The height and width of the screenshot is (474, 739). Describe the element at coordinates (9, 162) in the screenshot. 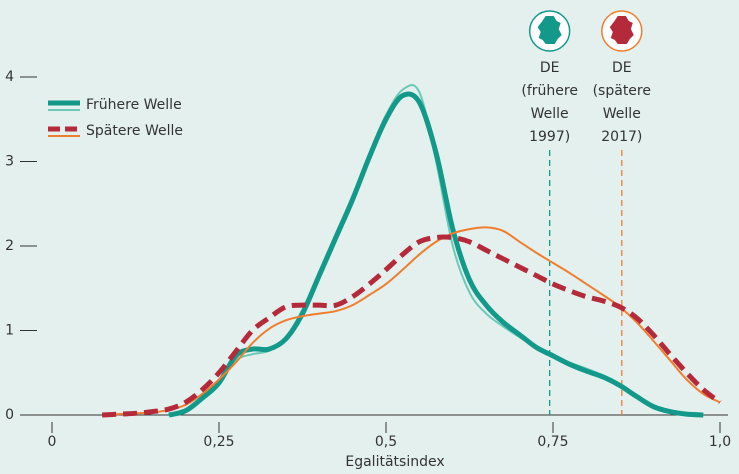

I see `y-tick-label: 3` at that location.